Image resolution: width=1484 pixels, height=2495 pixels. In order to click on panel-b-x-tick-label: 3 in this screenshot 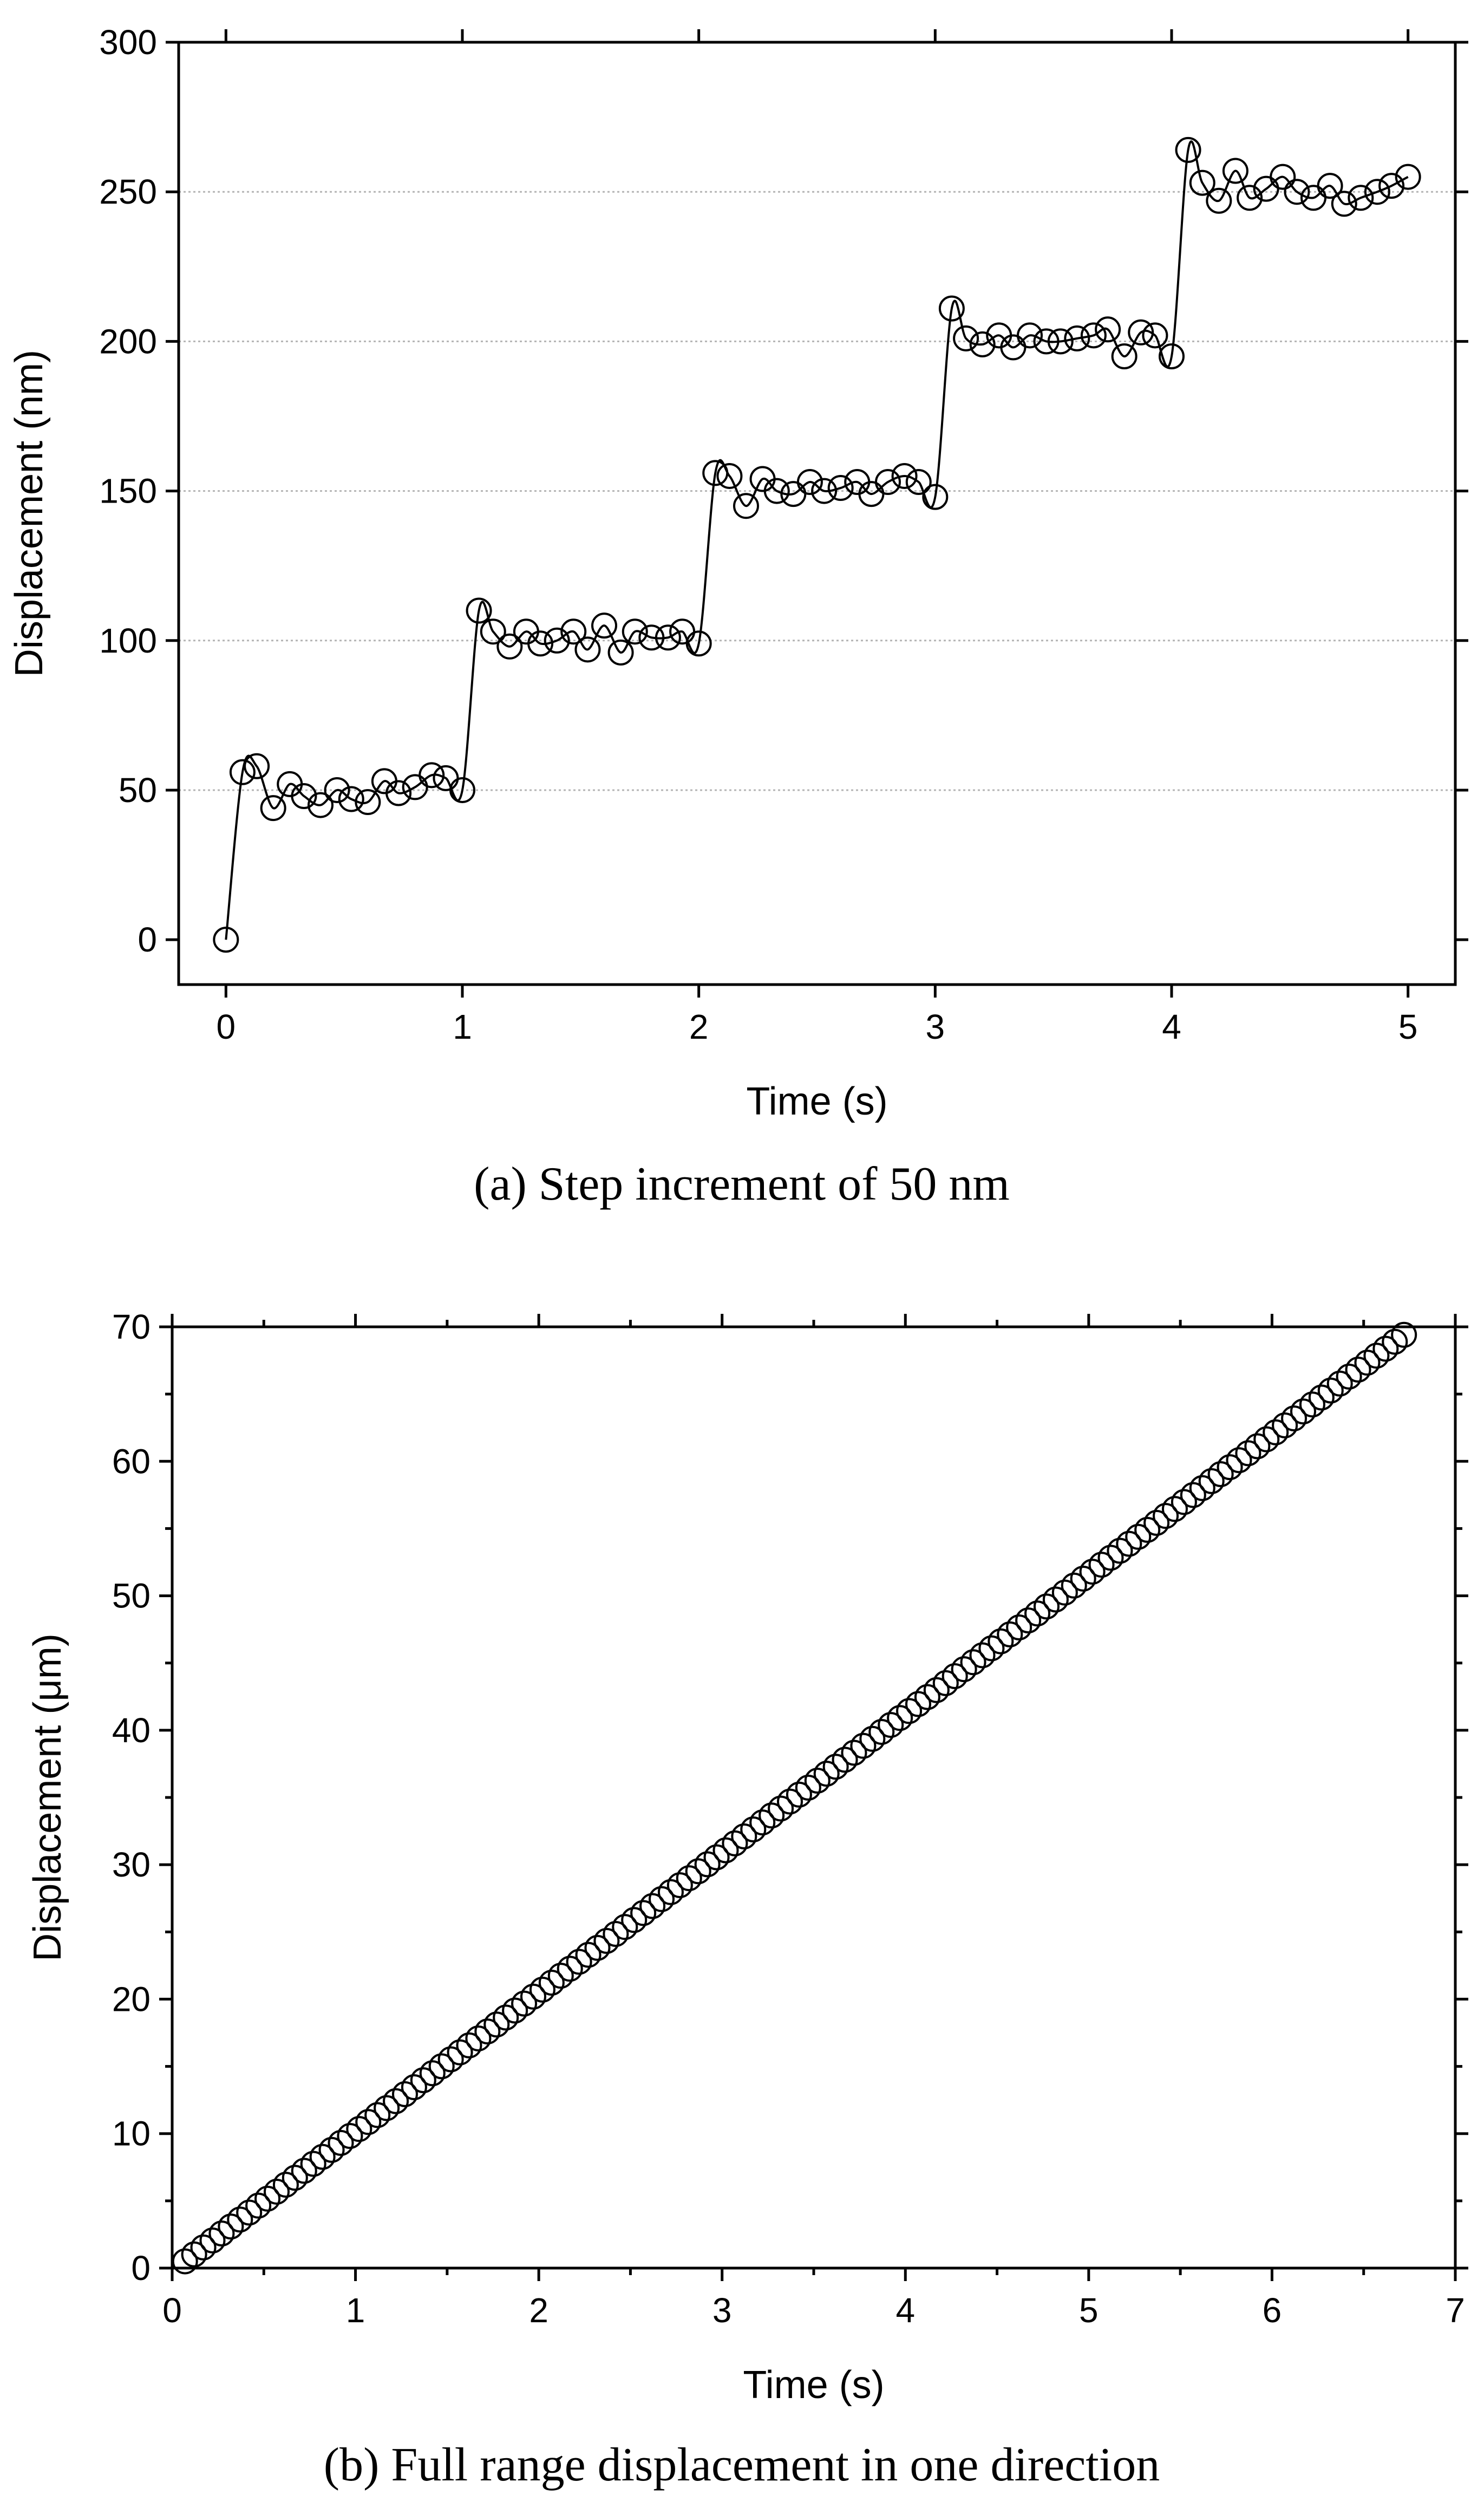, I will do `click(722, 2310)`.